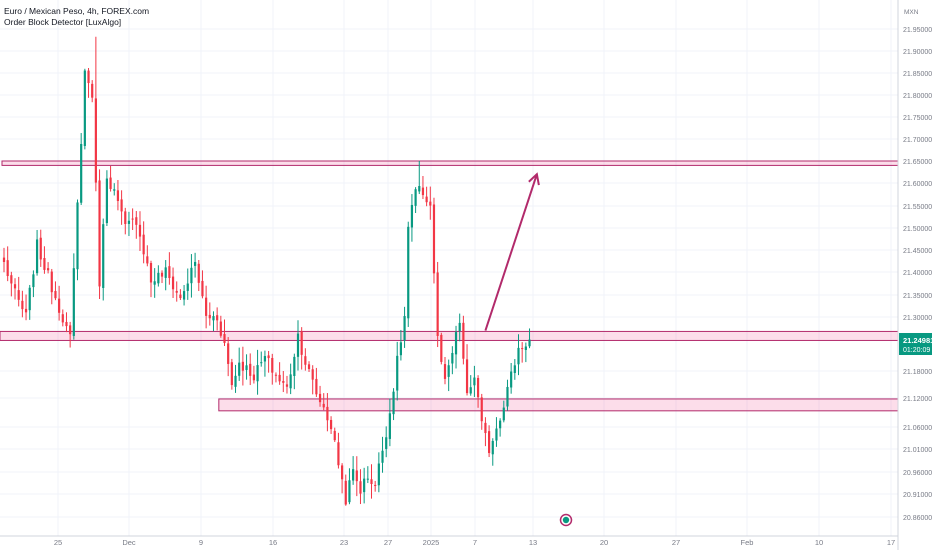 The image size is (932, 555). What do you see at coordinates (917, 30) in the screenshot?
I see `price-tick-label: 21.95000` at bounding box center [917, 30].